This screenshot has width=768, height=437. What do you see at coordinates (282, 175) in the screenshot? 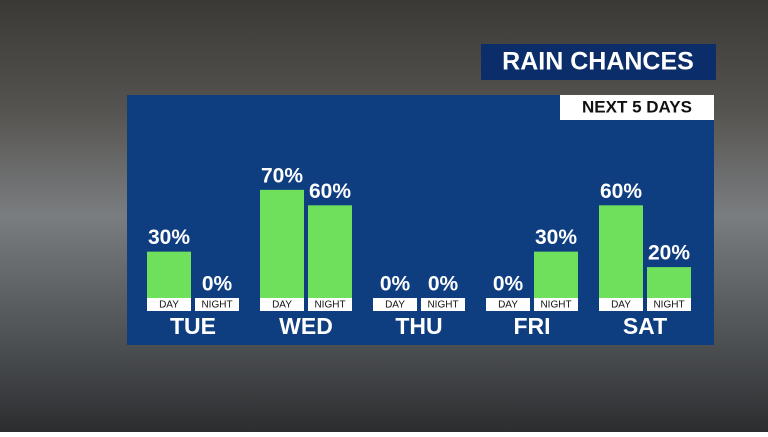
I see `value-label: 70%` at bounding box center [282, 175].